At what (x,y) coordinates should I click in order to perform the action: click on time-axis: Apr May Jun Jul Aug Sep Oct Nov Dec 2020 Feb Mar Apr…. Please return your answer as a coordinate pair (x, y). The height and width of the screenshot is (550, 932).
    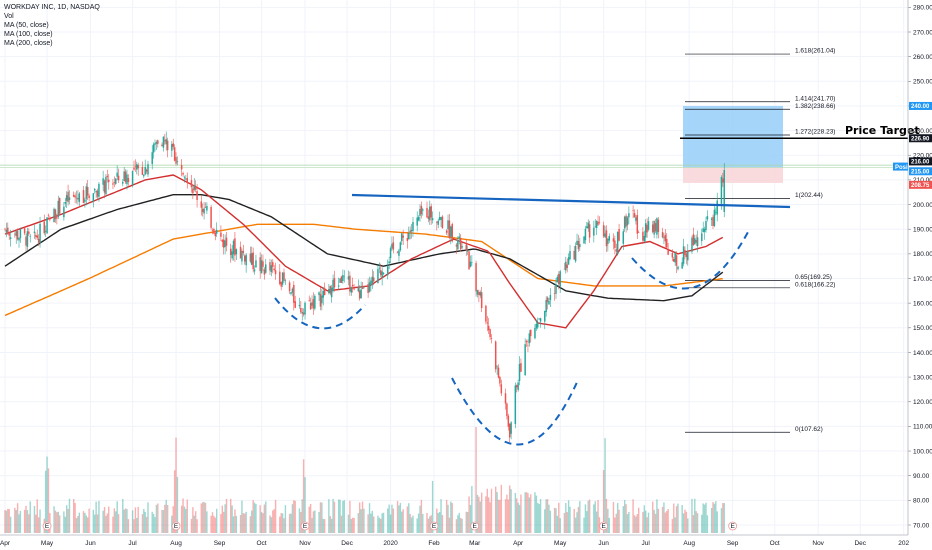
    Looking at the image, I should click on (454, 540).